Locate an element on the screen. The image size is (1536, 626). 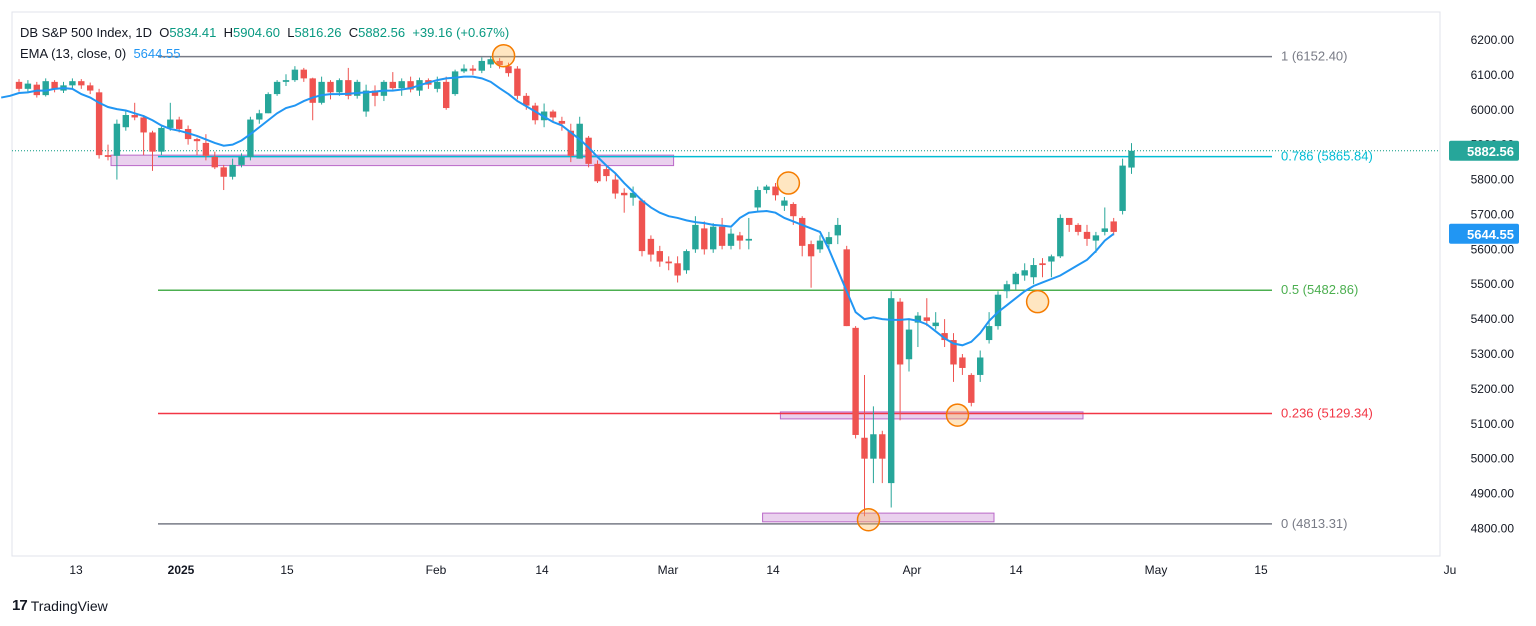
tradingview-brand: 17 TradingView is located at coordinates (60, 605).